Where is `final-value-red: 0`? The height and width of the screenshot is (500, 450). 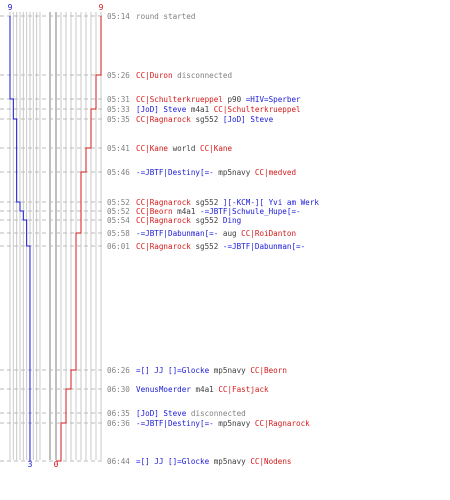 final-value-red: 0 is located at coordinates (56, 464).